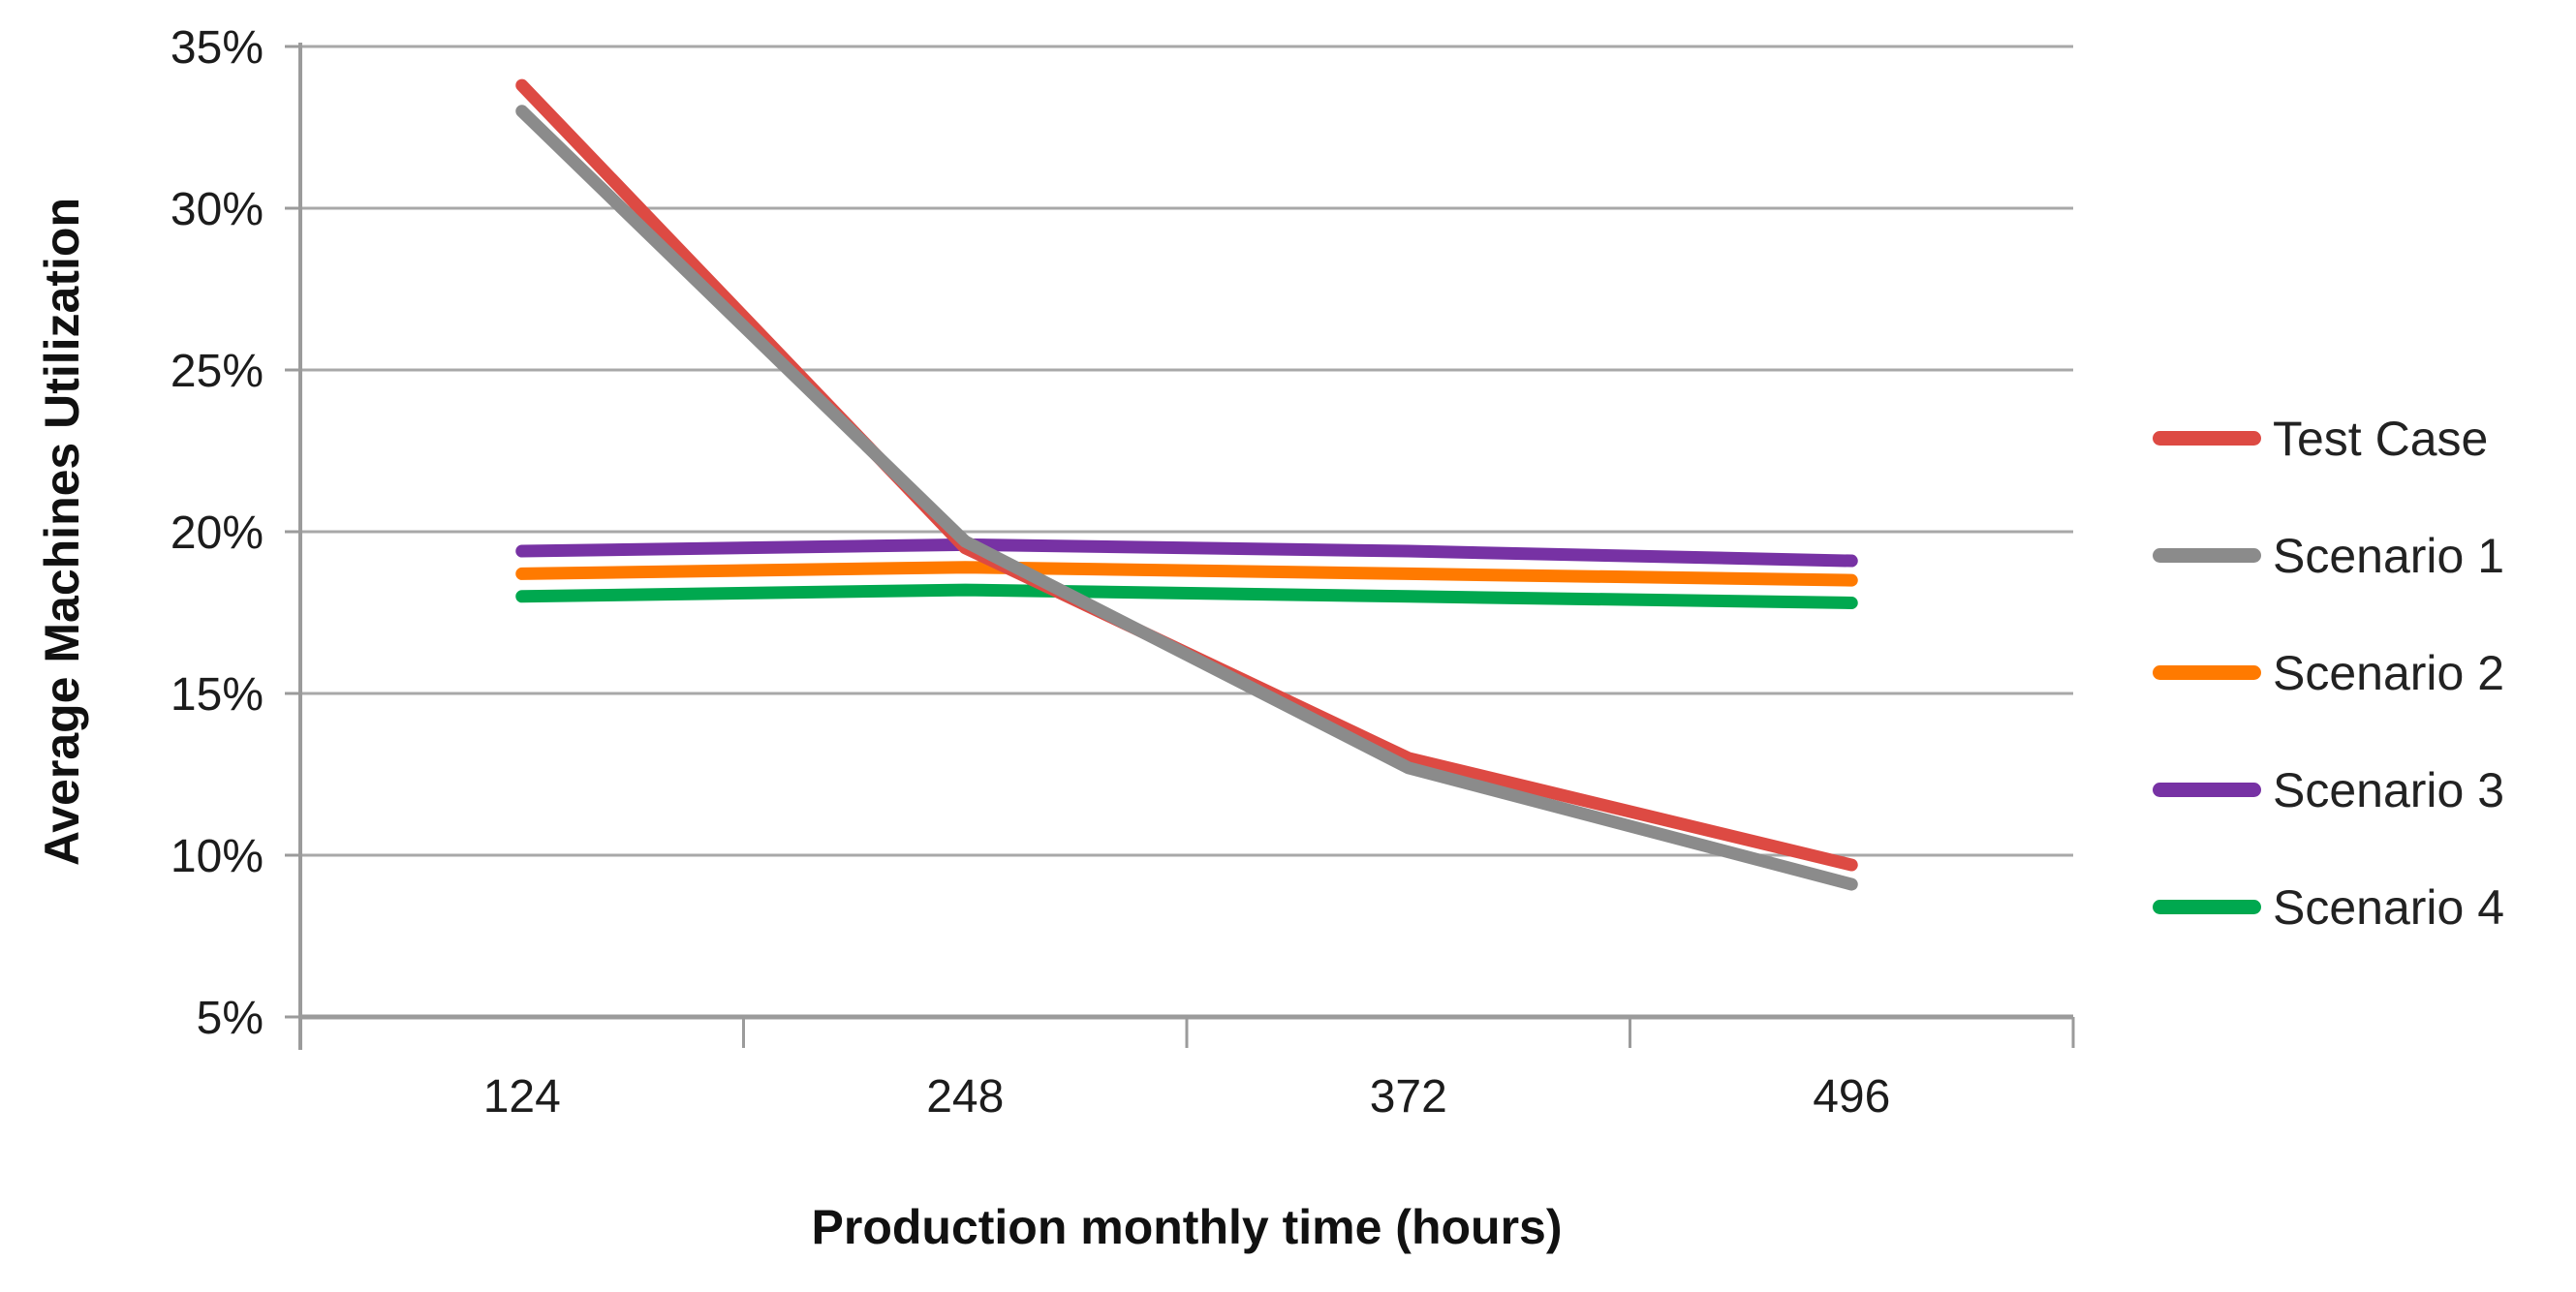 This screenshot has height=1292, width=2576. I want to click on y-tick-label: 5%, so click(230, 1018).